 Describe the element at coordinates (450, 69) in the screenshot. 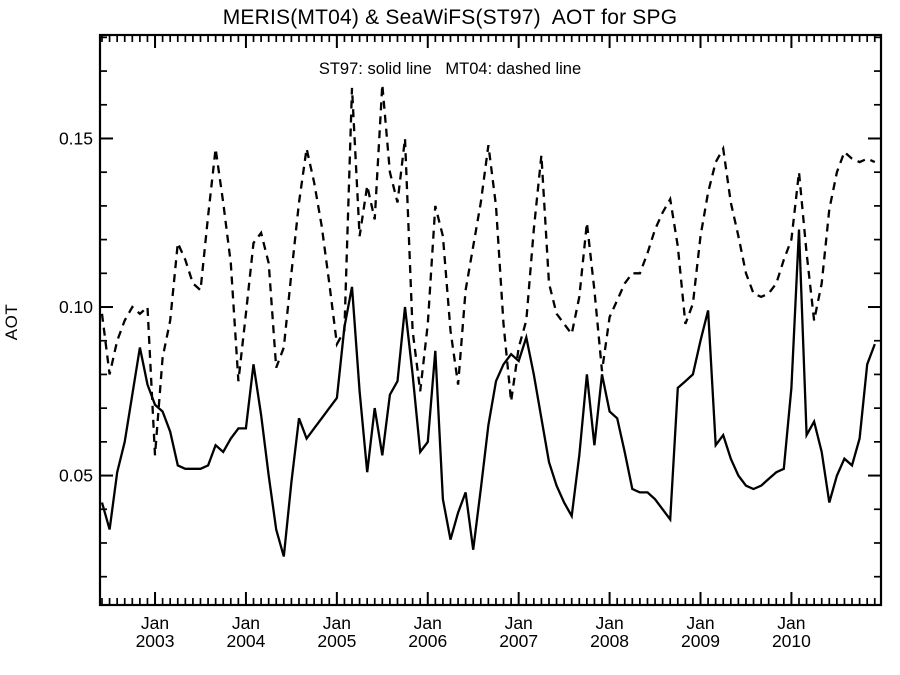

I see `legend-note: ST97: solid line MT04: dashed line` at that location.